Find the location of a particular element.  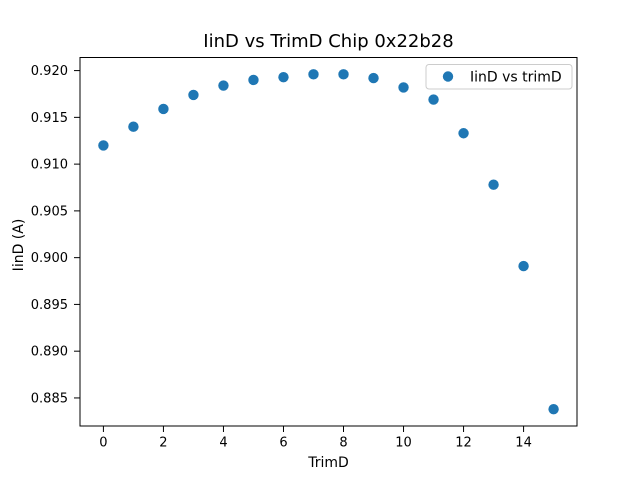

y-axis-ticks: 0.885 0.890 0.895 0.900 0.905 0.910 0.915 0.920 is located at coordinates (55, 235).